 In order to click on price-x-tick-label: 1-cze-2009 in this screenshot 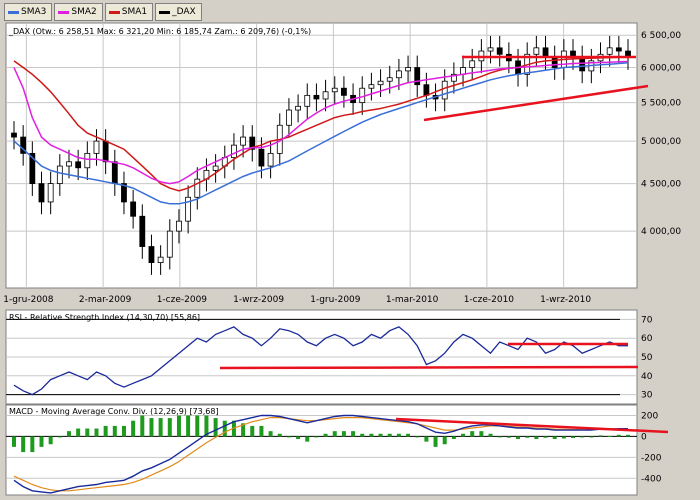, I will do `click(182, 300)`.